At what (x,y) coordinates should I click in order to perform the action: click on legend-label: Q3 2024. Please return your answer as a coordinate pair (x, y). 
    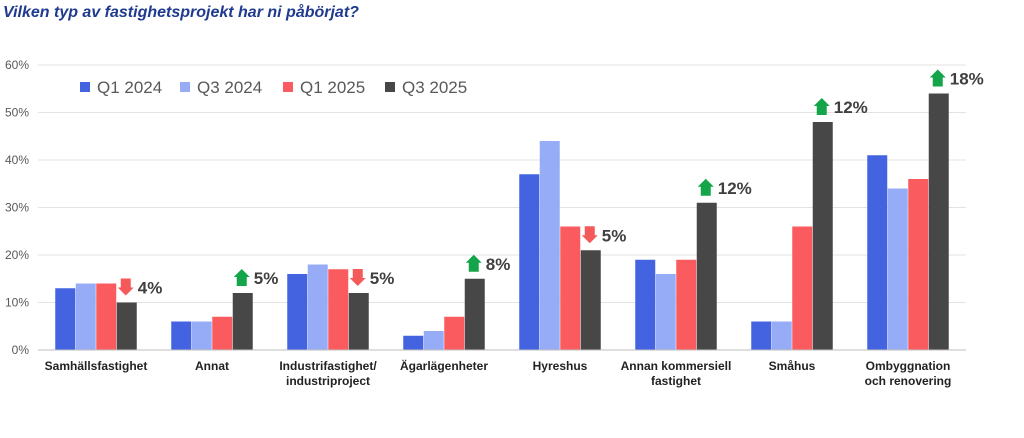
    Looking at the image, I should click on (229, 87).